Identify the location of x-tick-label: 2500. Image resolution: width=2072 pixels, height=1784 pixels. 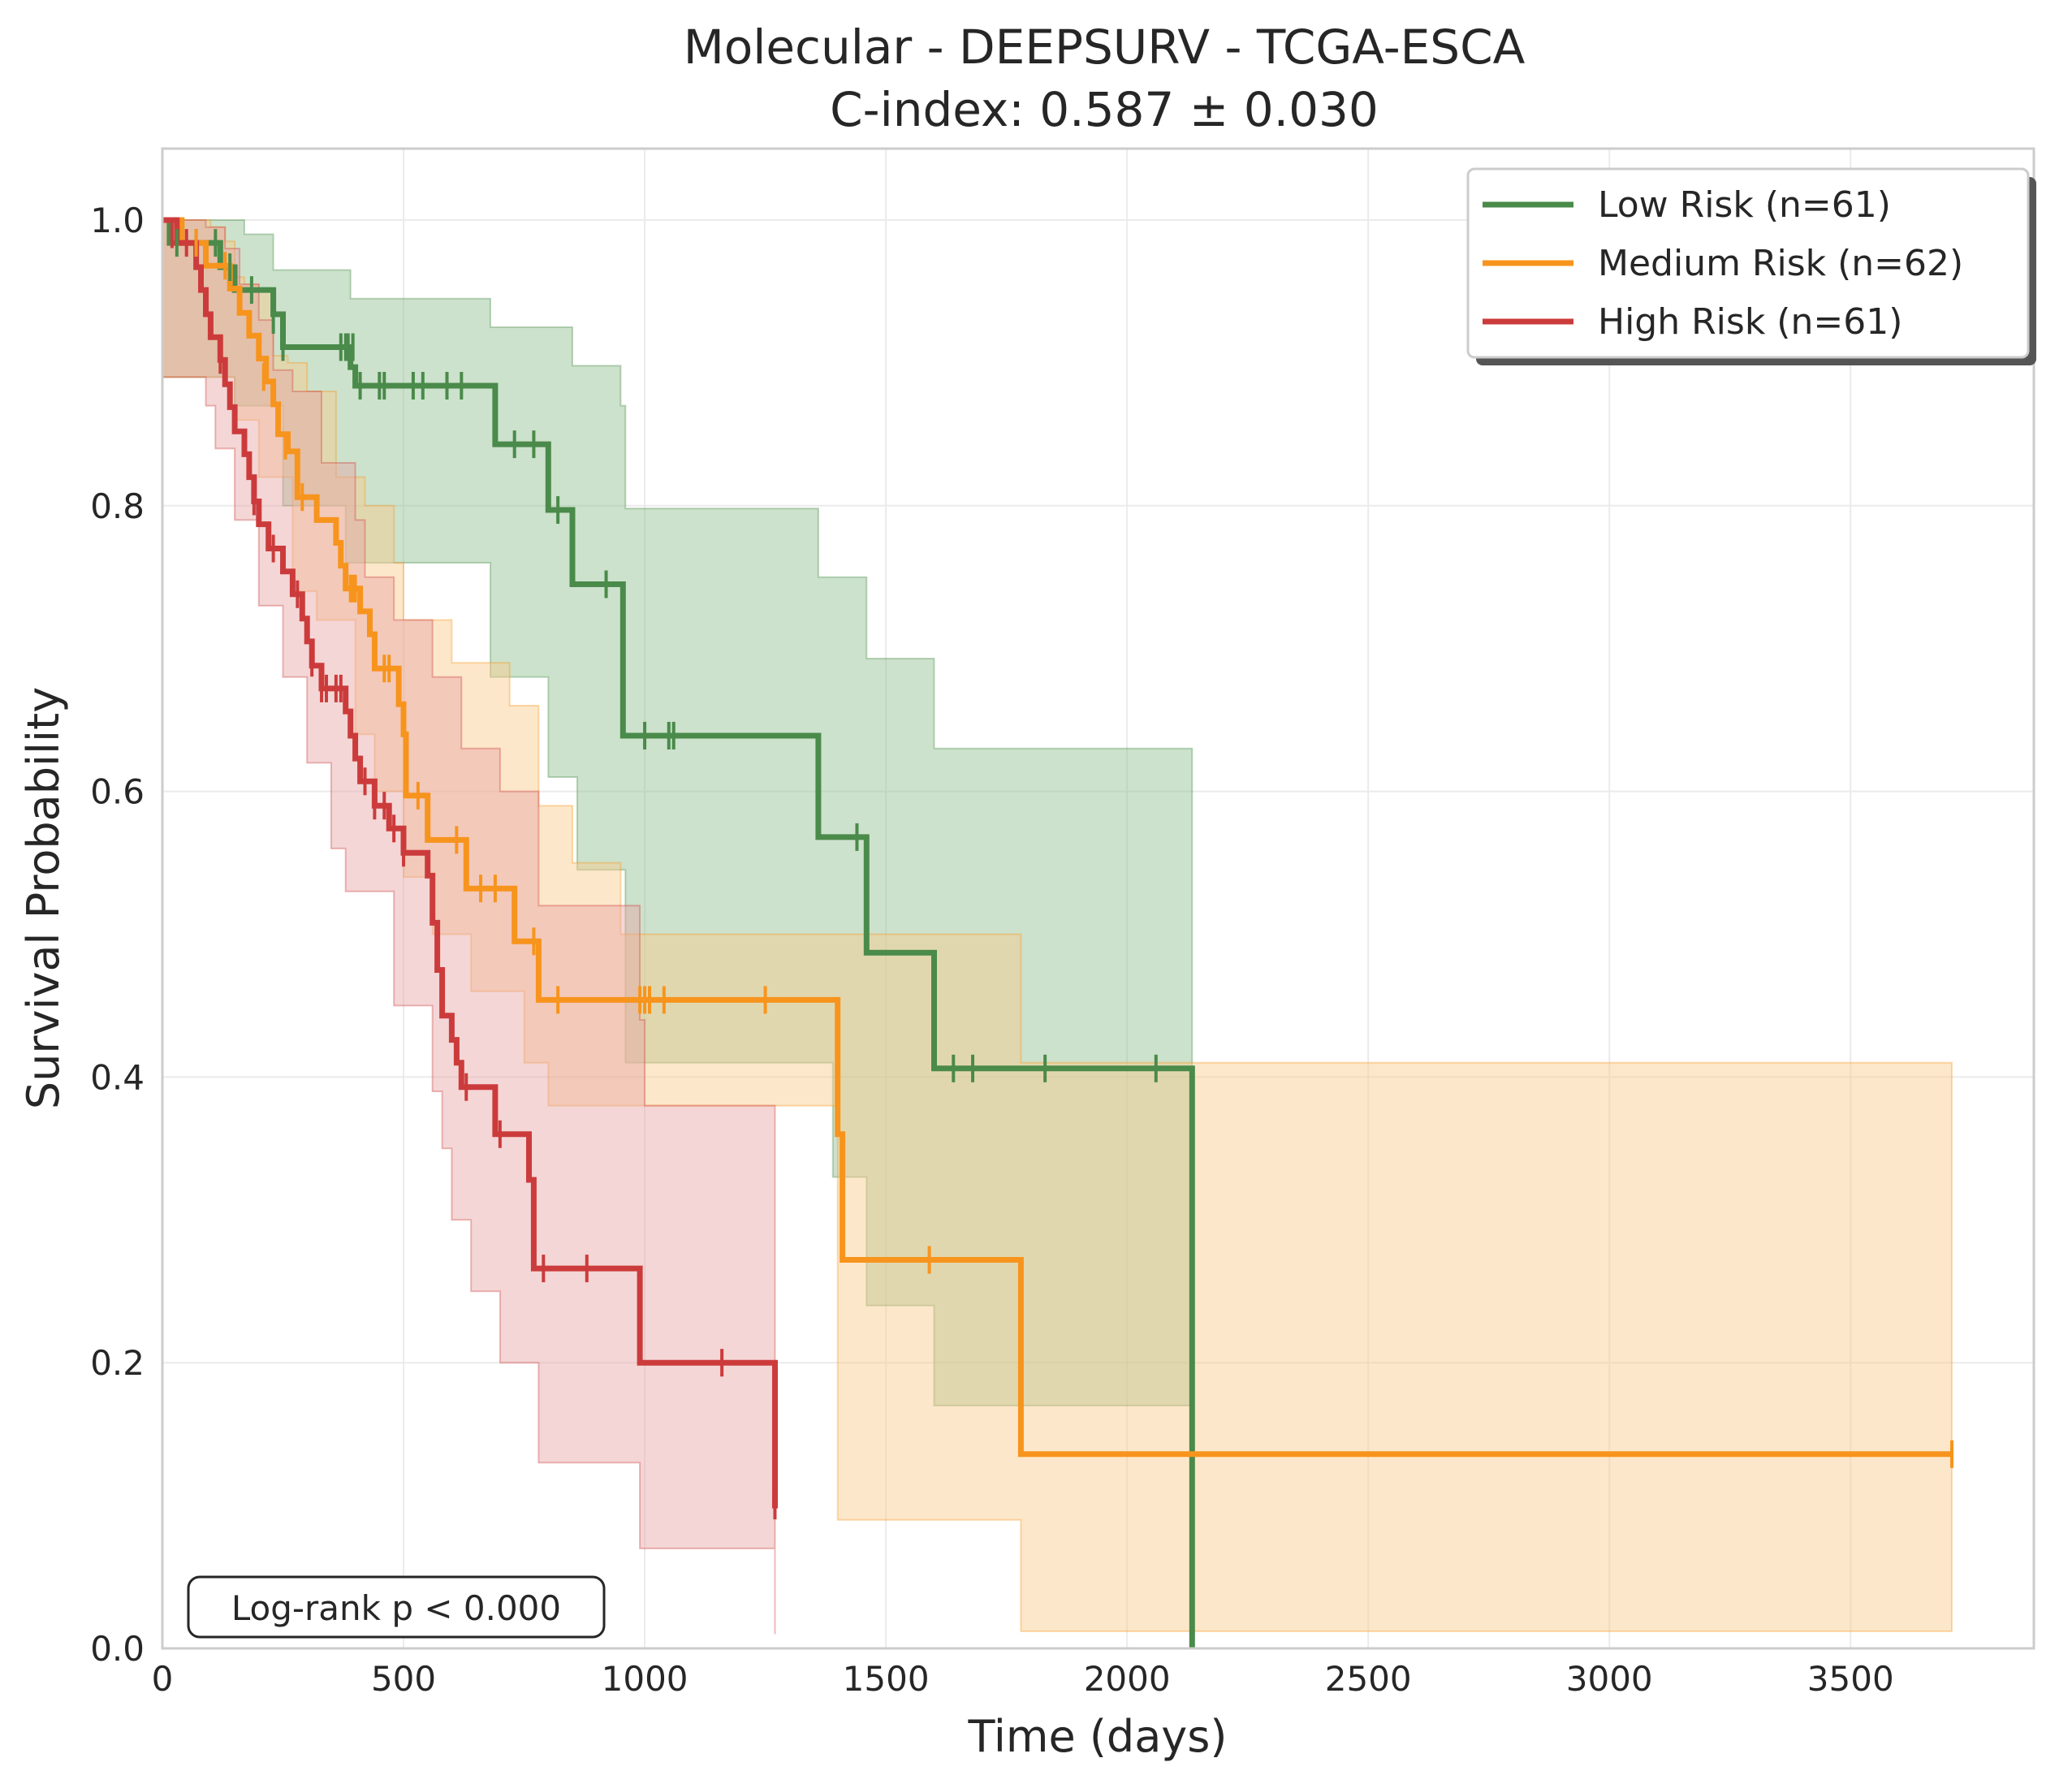
(1368, 1679).